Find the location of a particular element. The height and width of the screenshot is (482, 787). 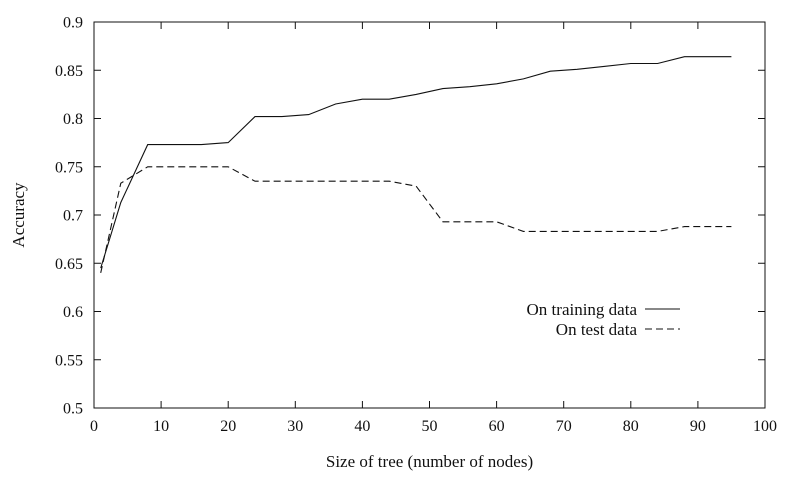

y-tick-label: 0.6 is located at coordinates (73, 312).